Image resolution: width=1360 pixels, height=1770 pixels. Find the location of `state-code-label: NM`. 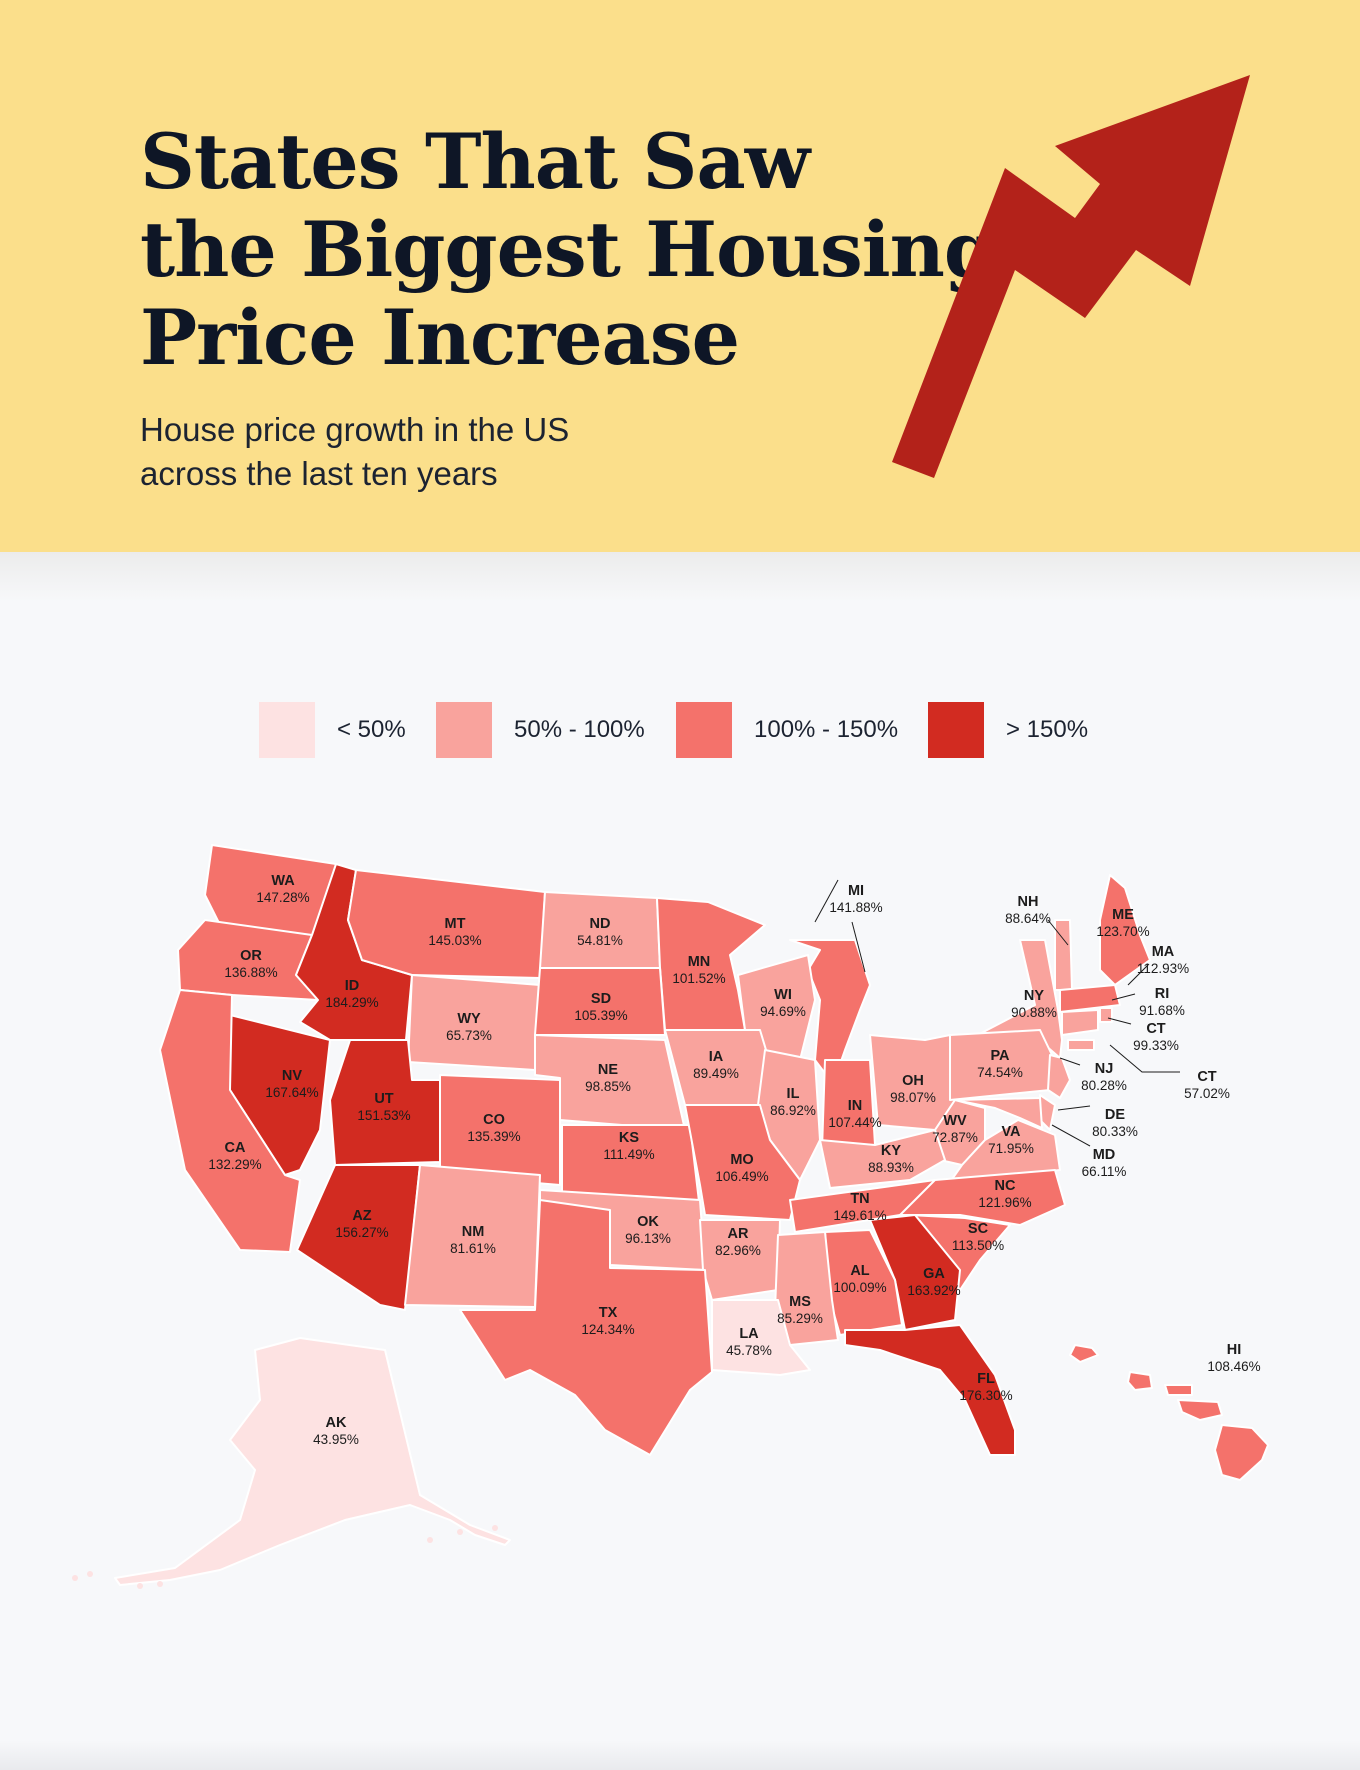

state-code-label: NM is located at coordinates (473, 1232).